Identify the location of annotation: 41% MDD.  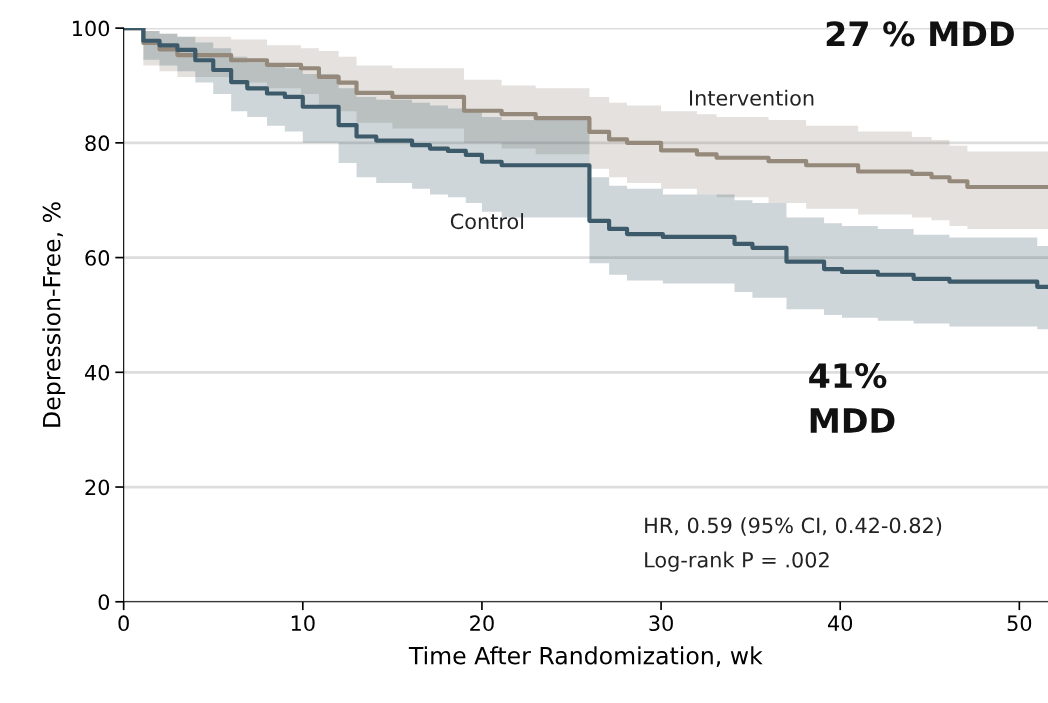
(852, 397).